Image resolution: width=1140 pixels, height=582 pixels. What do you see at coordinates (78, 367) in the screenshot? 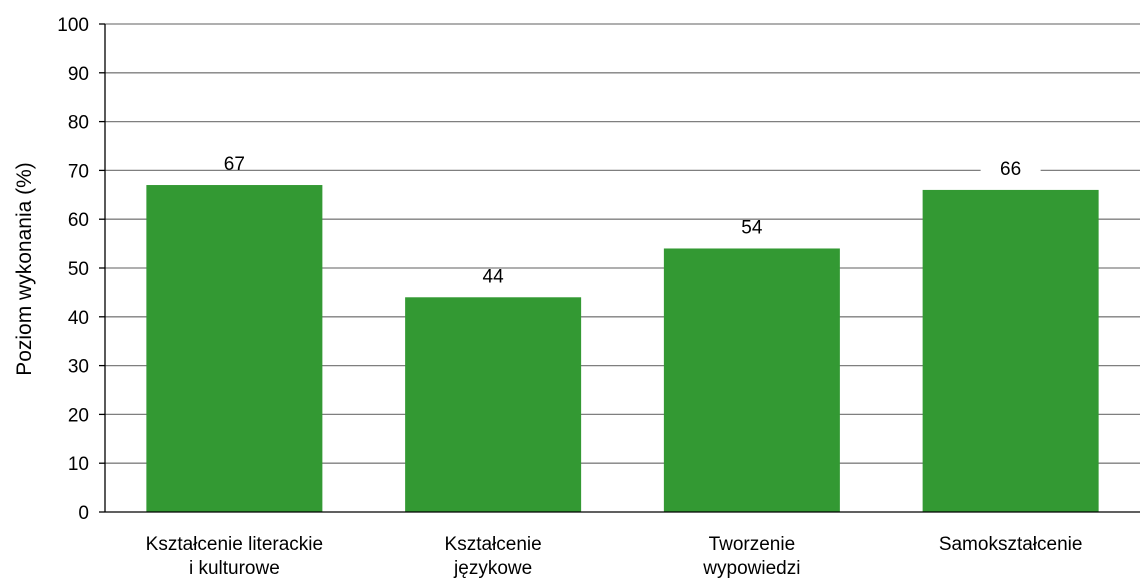
I see `y-tick-label: 30` at bounding box center [78, 367].